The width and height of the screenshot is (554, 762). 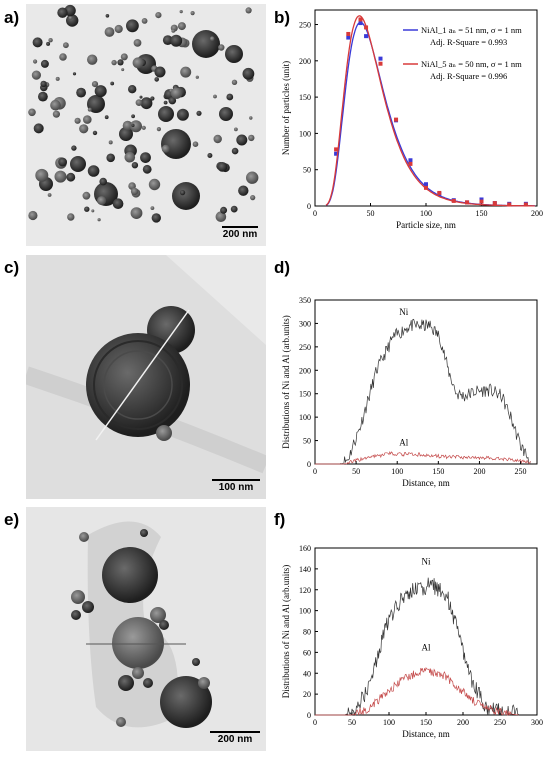 What do you see at coordinates (143, 113) in the screenshot?
I see `tem-particles-a` at bounding box center [143, 113].